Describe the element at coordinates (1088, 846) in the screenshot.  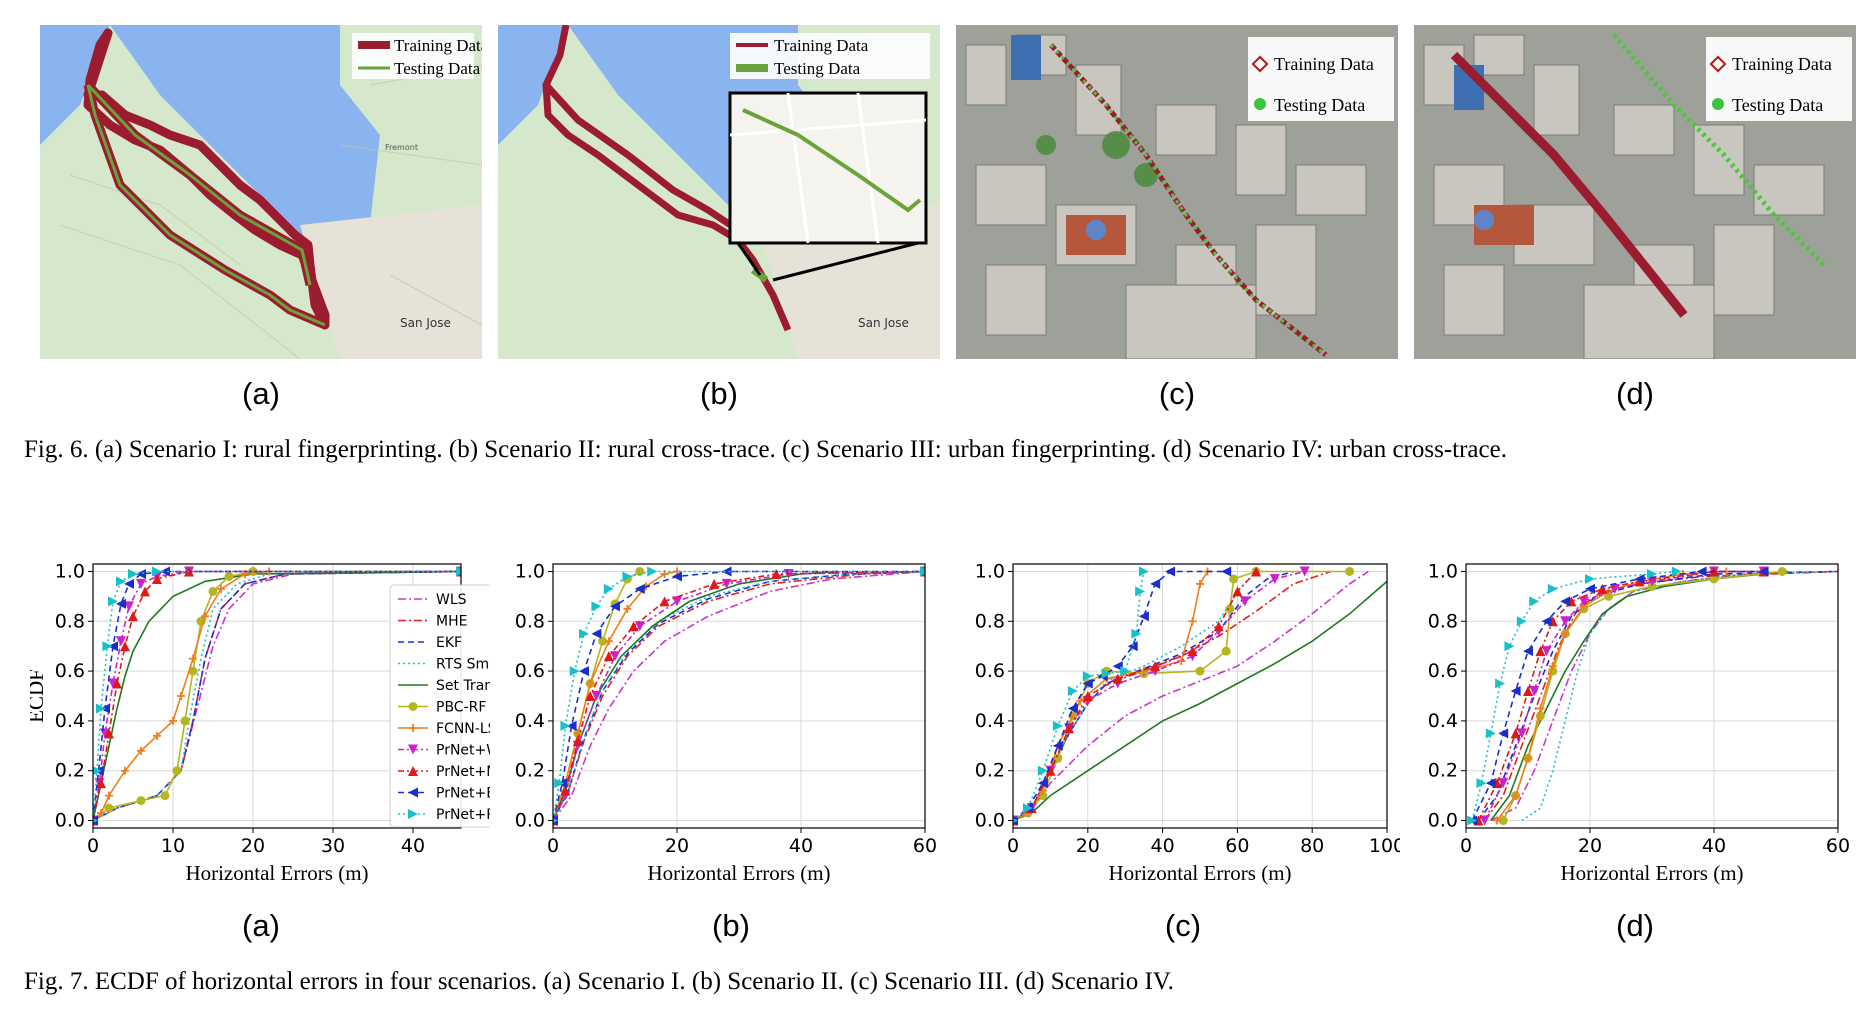
I see `x-tick-label: 20` at that location.